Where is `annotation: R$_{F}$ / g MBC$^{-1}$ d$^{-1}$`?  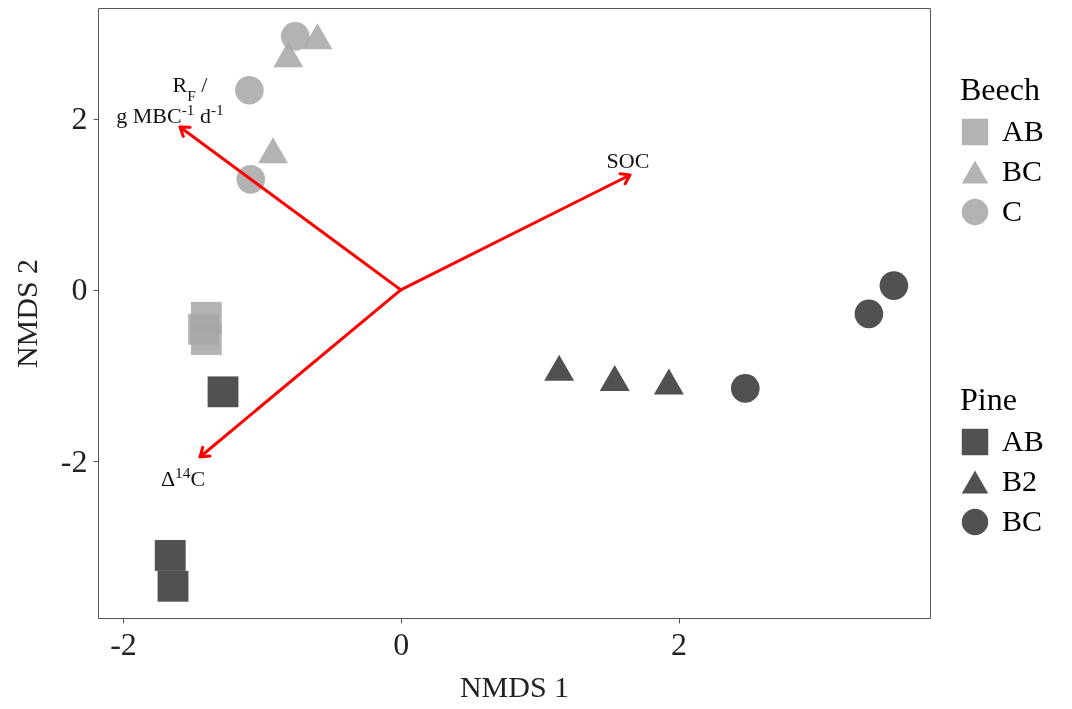
annotation: R$_{F}$ / g MBC$^{-1}$ d$^{-1}$ is located at coordinates (170, 100).